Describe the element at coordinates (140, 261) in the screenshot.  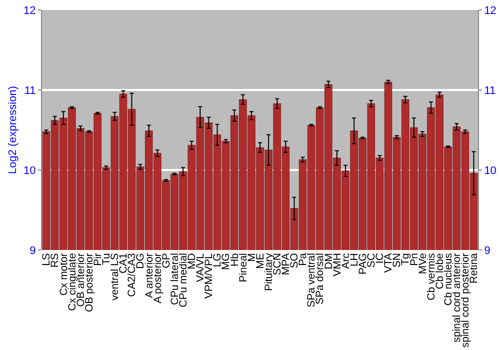
I see `x-tick-label: DG` at that location.